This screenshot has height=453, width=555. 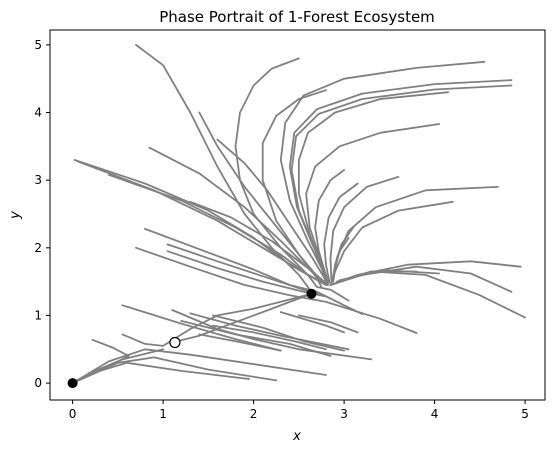 What do you see at coordinates (296, 436) in the screenshot?
I see `x-axis-label: x` at bounding box center [296, 436].